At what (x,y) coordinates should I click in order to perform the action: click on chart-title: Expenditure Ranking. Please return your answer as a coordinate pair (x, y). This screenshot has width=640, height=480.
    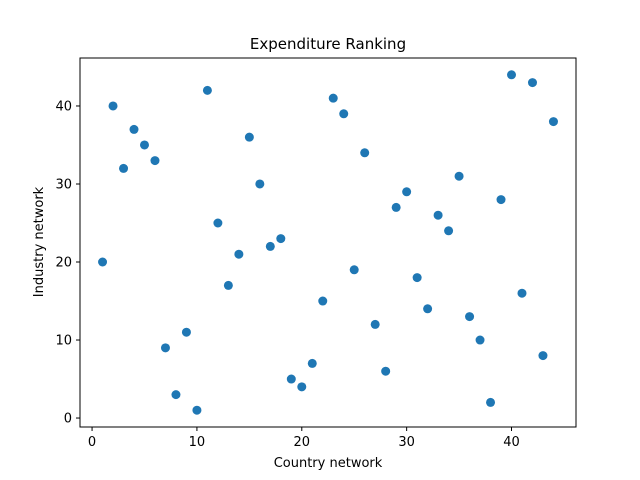
    Looking at the image, I should click on (328, 44).